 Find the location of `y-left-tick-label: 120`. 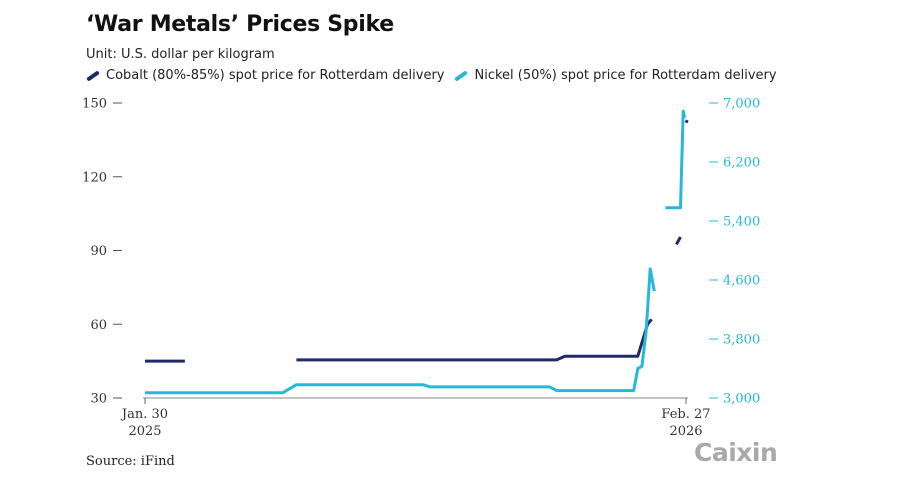

y-left-tick-label: 120 is located at coordinates (94, 177).